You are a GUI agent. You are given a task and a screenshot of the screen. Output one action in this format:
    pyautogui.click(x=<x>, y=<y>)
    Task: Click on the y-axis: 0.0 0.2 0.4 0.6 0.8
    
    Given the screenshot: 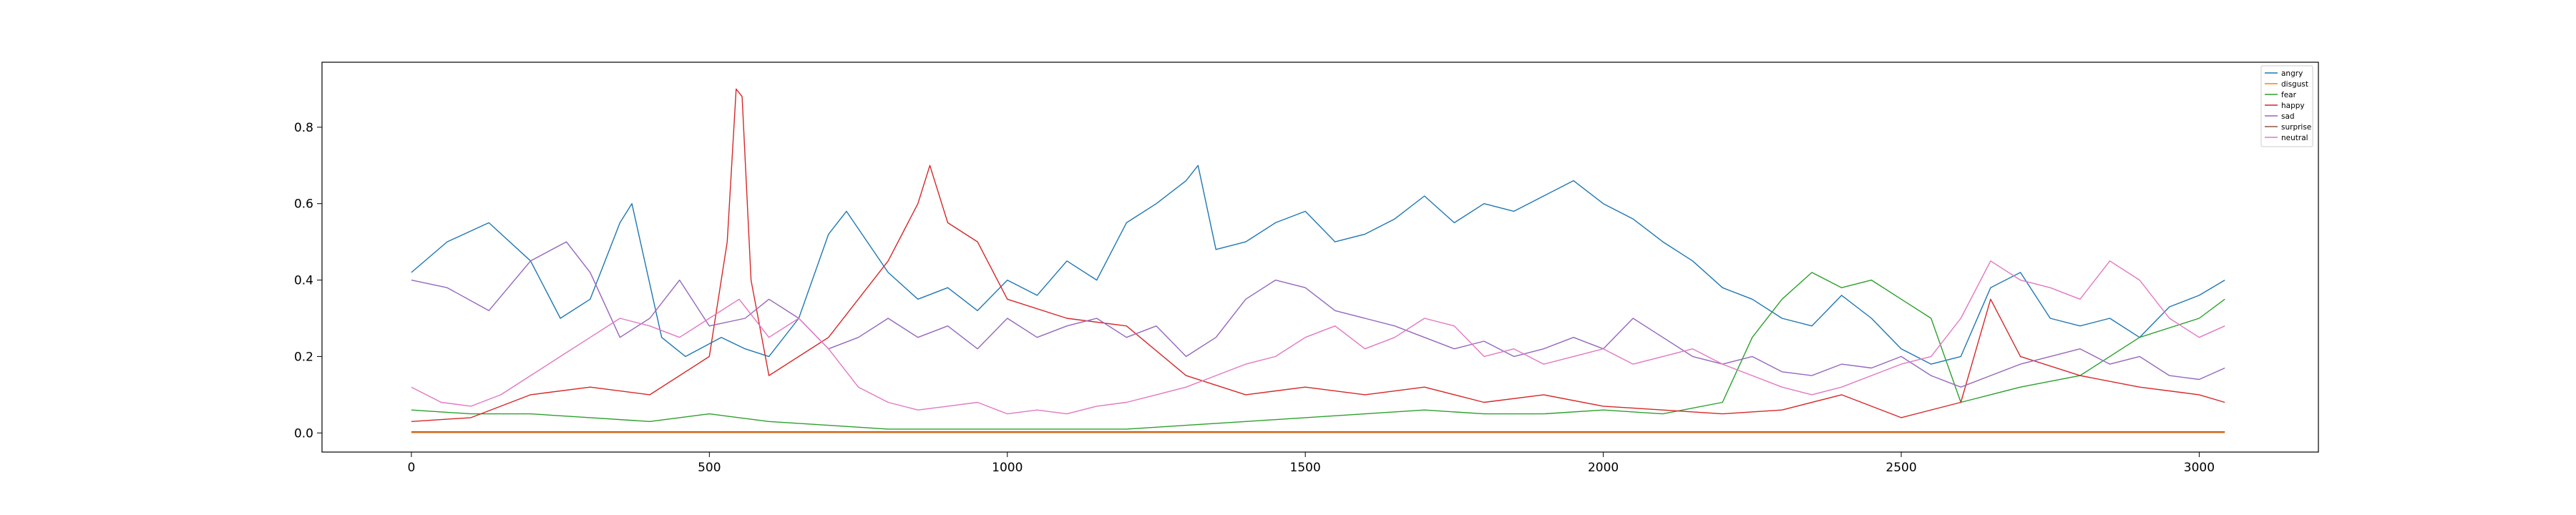 What is the action you would take?
    pyautogui.click(x=308, y=281)
    